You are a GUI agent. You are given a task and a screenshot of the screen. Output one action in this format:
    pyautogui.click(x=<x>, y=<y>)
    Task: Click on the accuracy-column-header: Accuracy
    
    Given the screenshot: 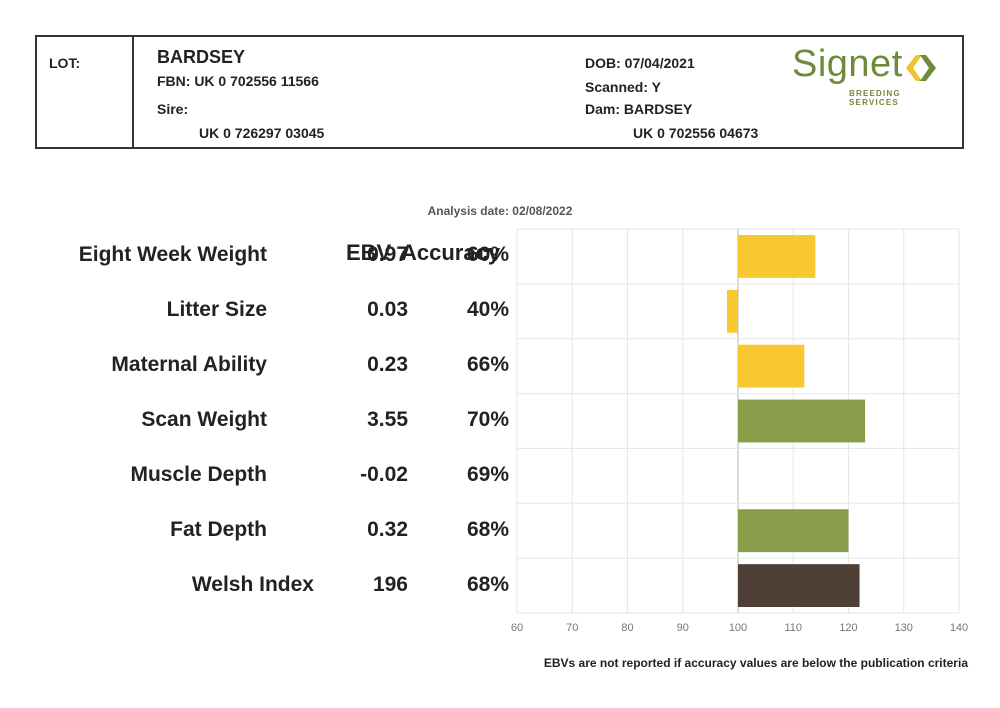 What is the action you would take?
    pyautogui.click(x=451, y=252)
    